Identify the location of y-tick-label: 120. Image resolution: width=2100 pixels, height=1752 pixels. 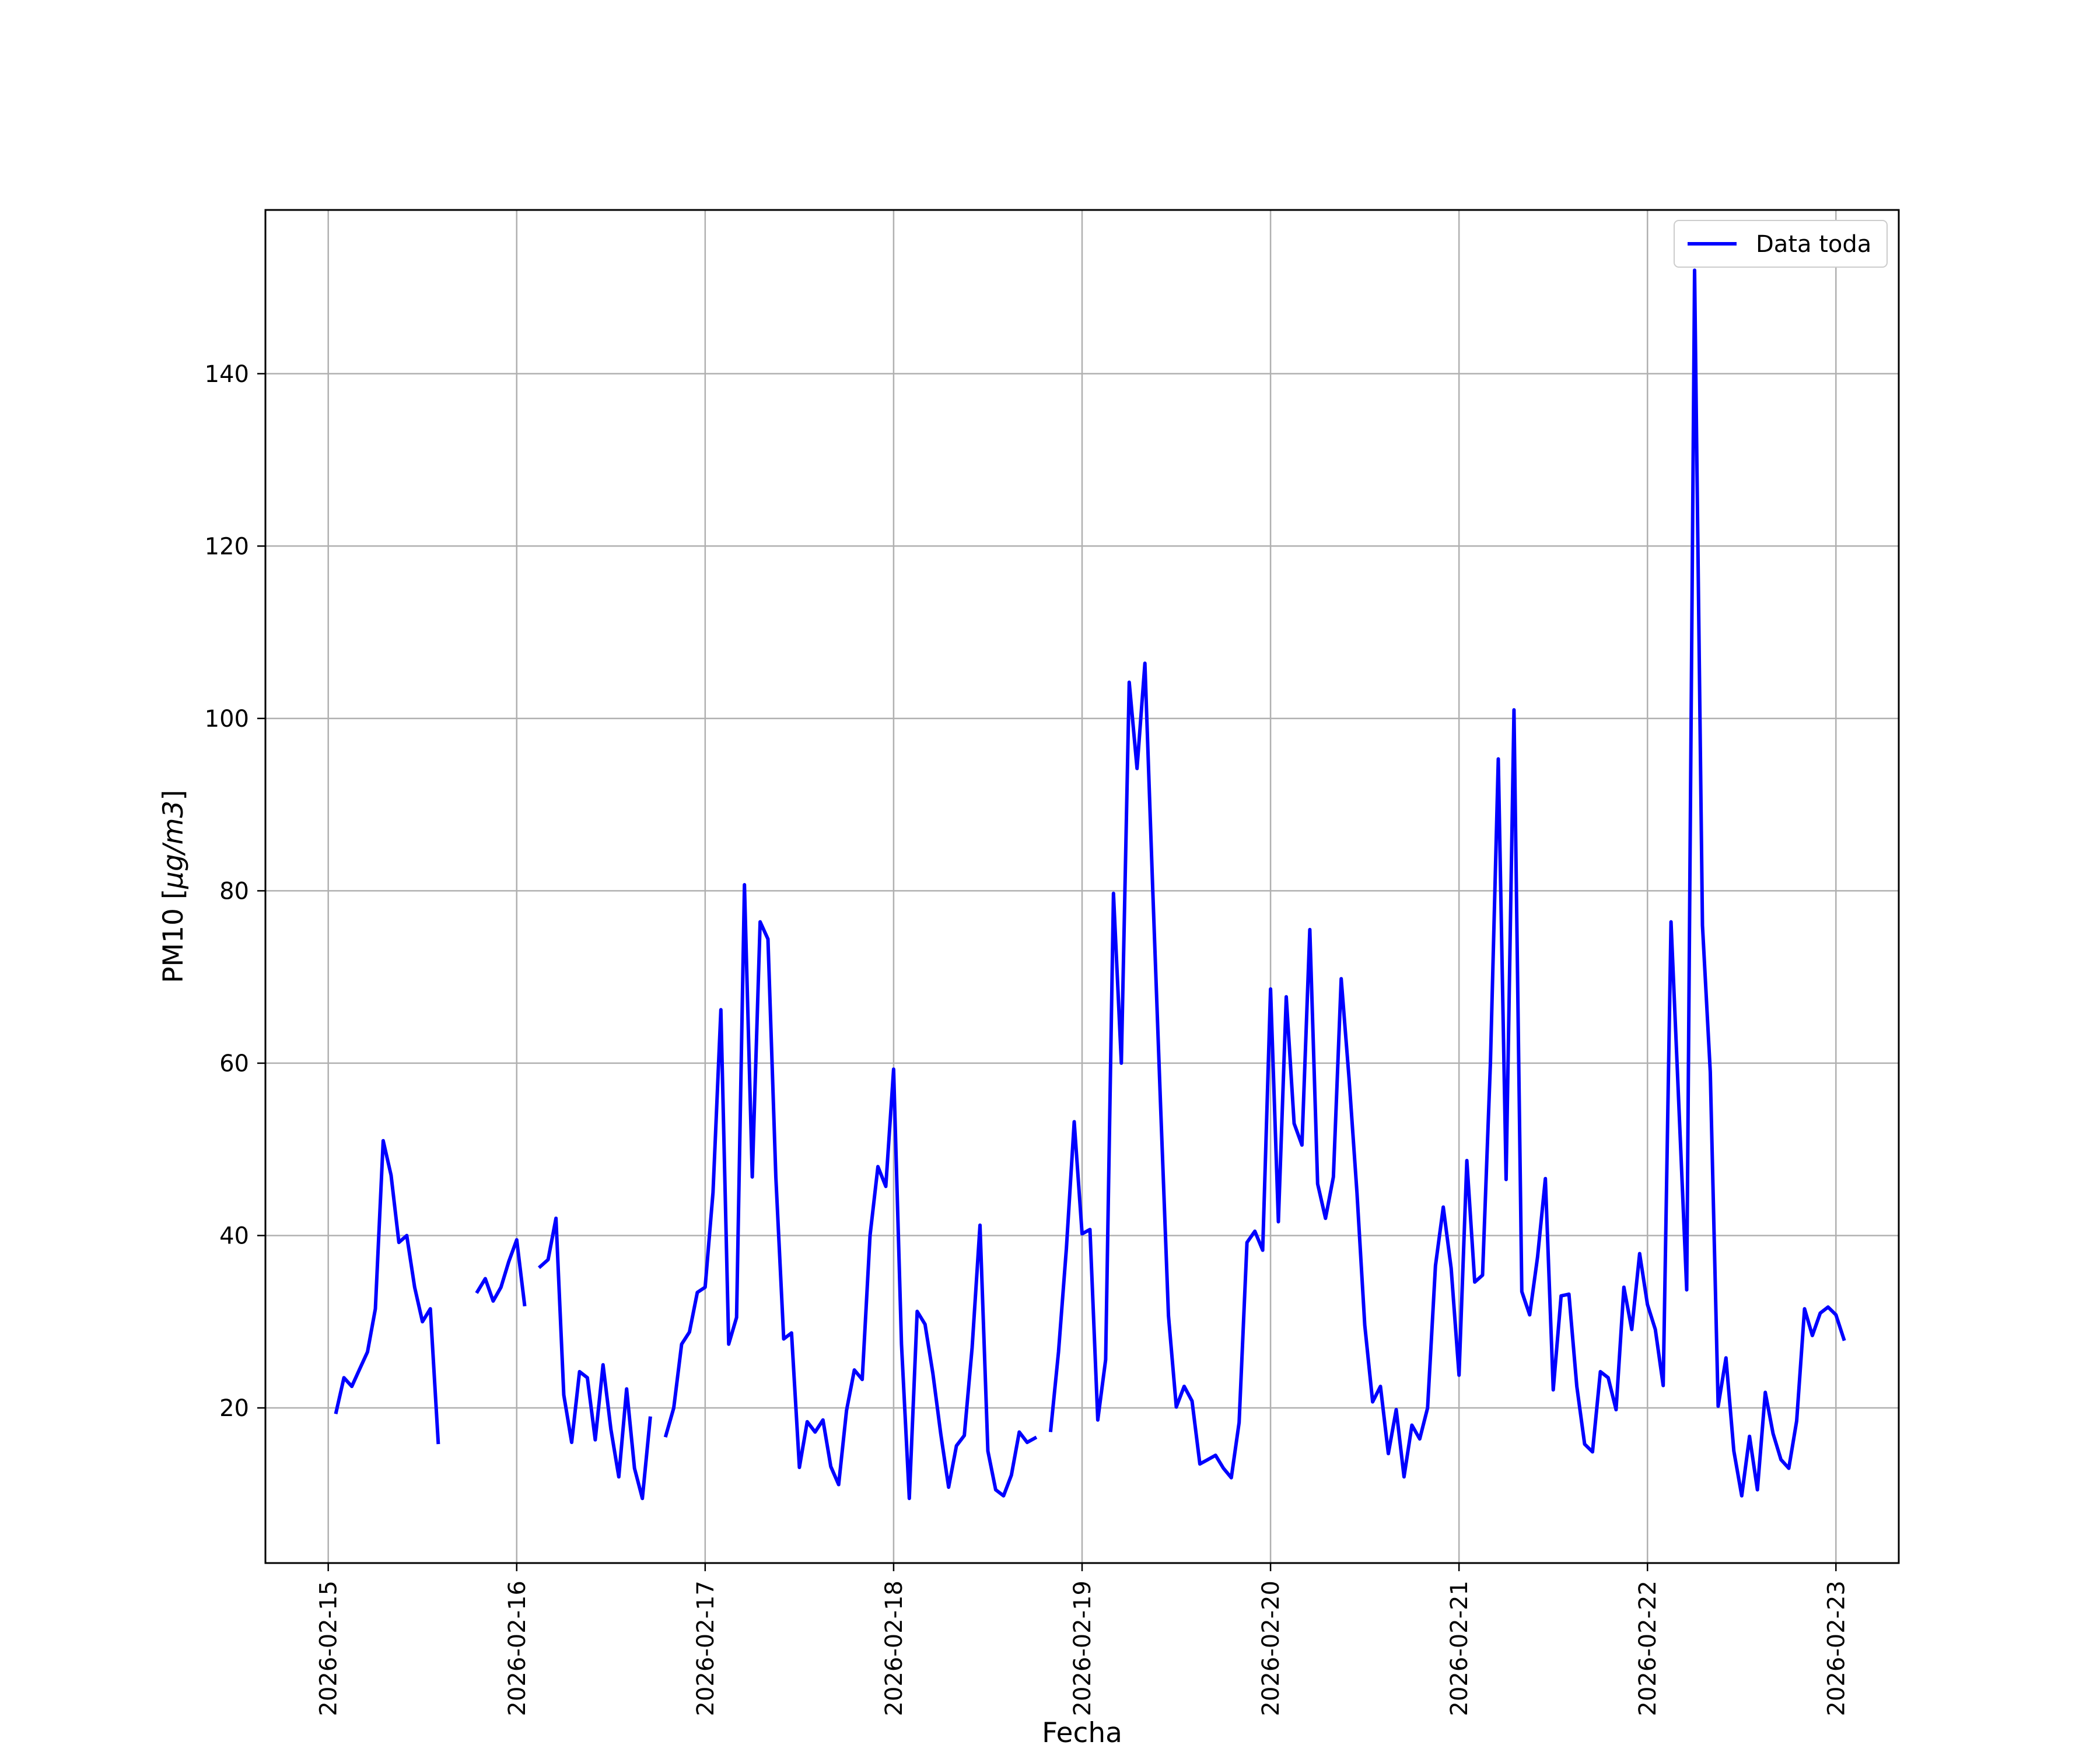
(227, 546).